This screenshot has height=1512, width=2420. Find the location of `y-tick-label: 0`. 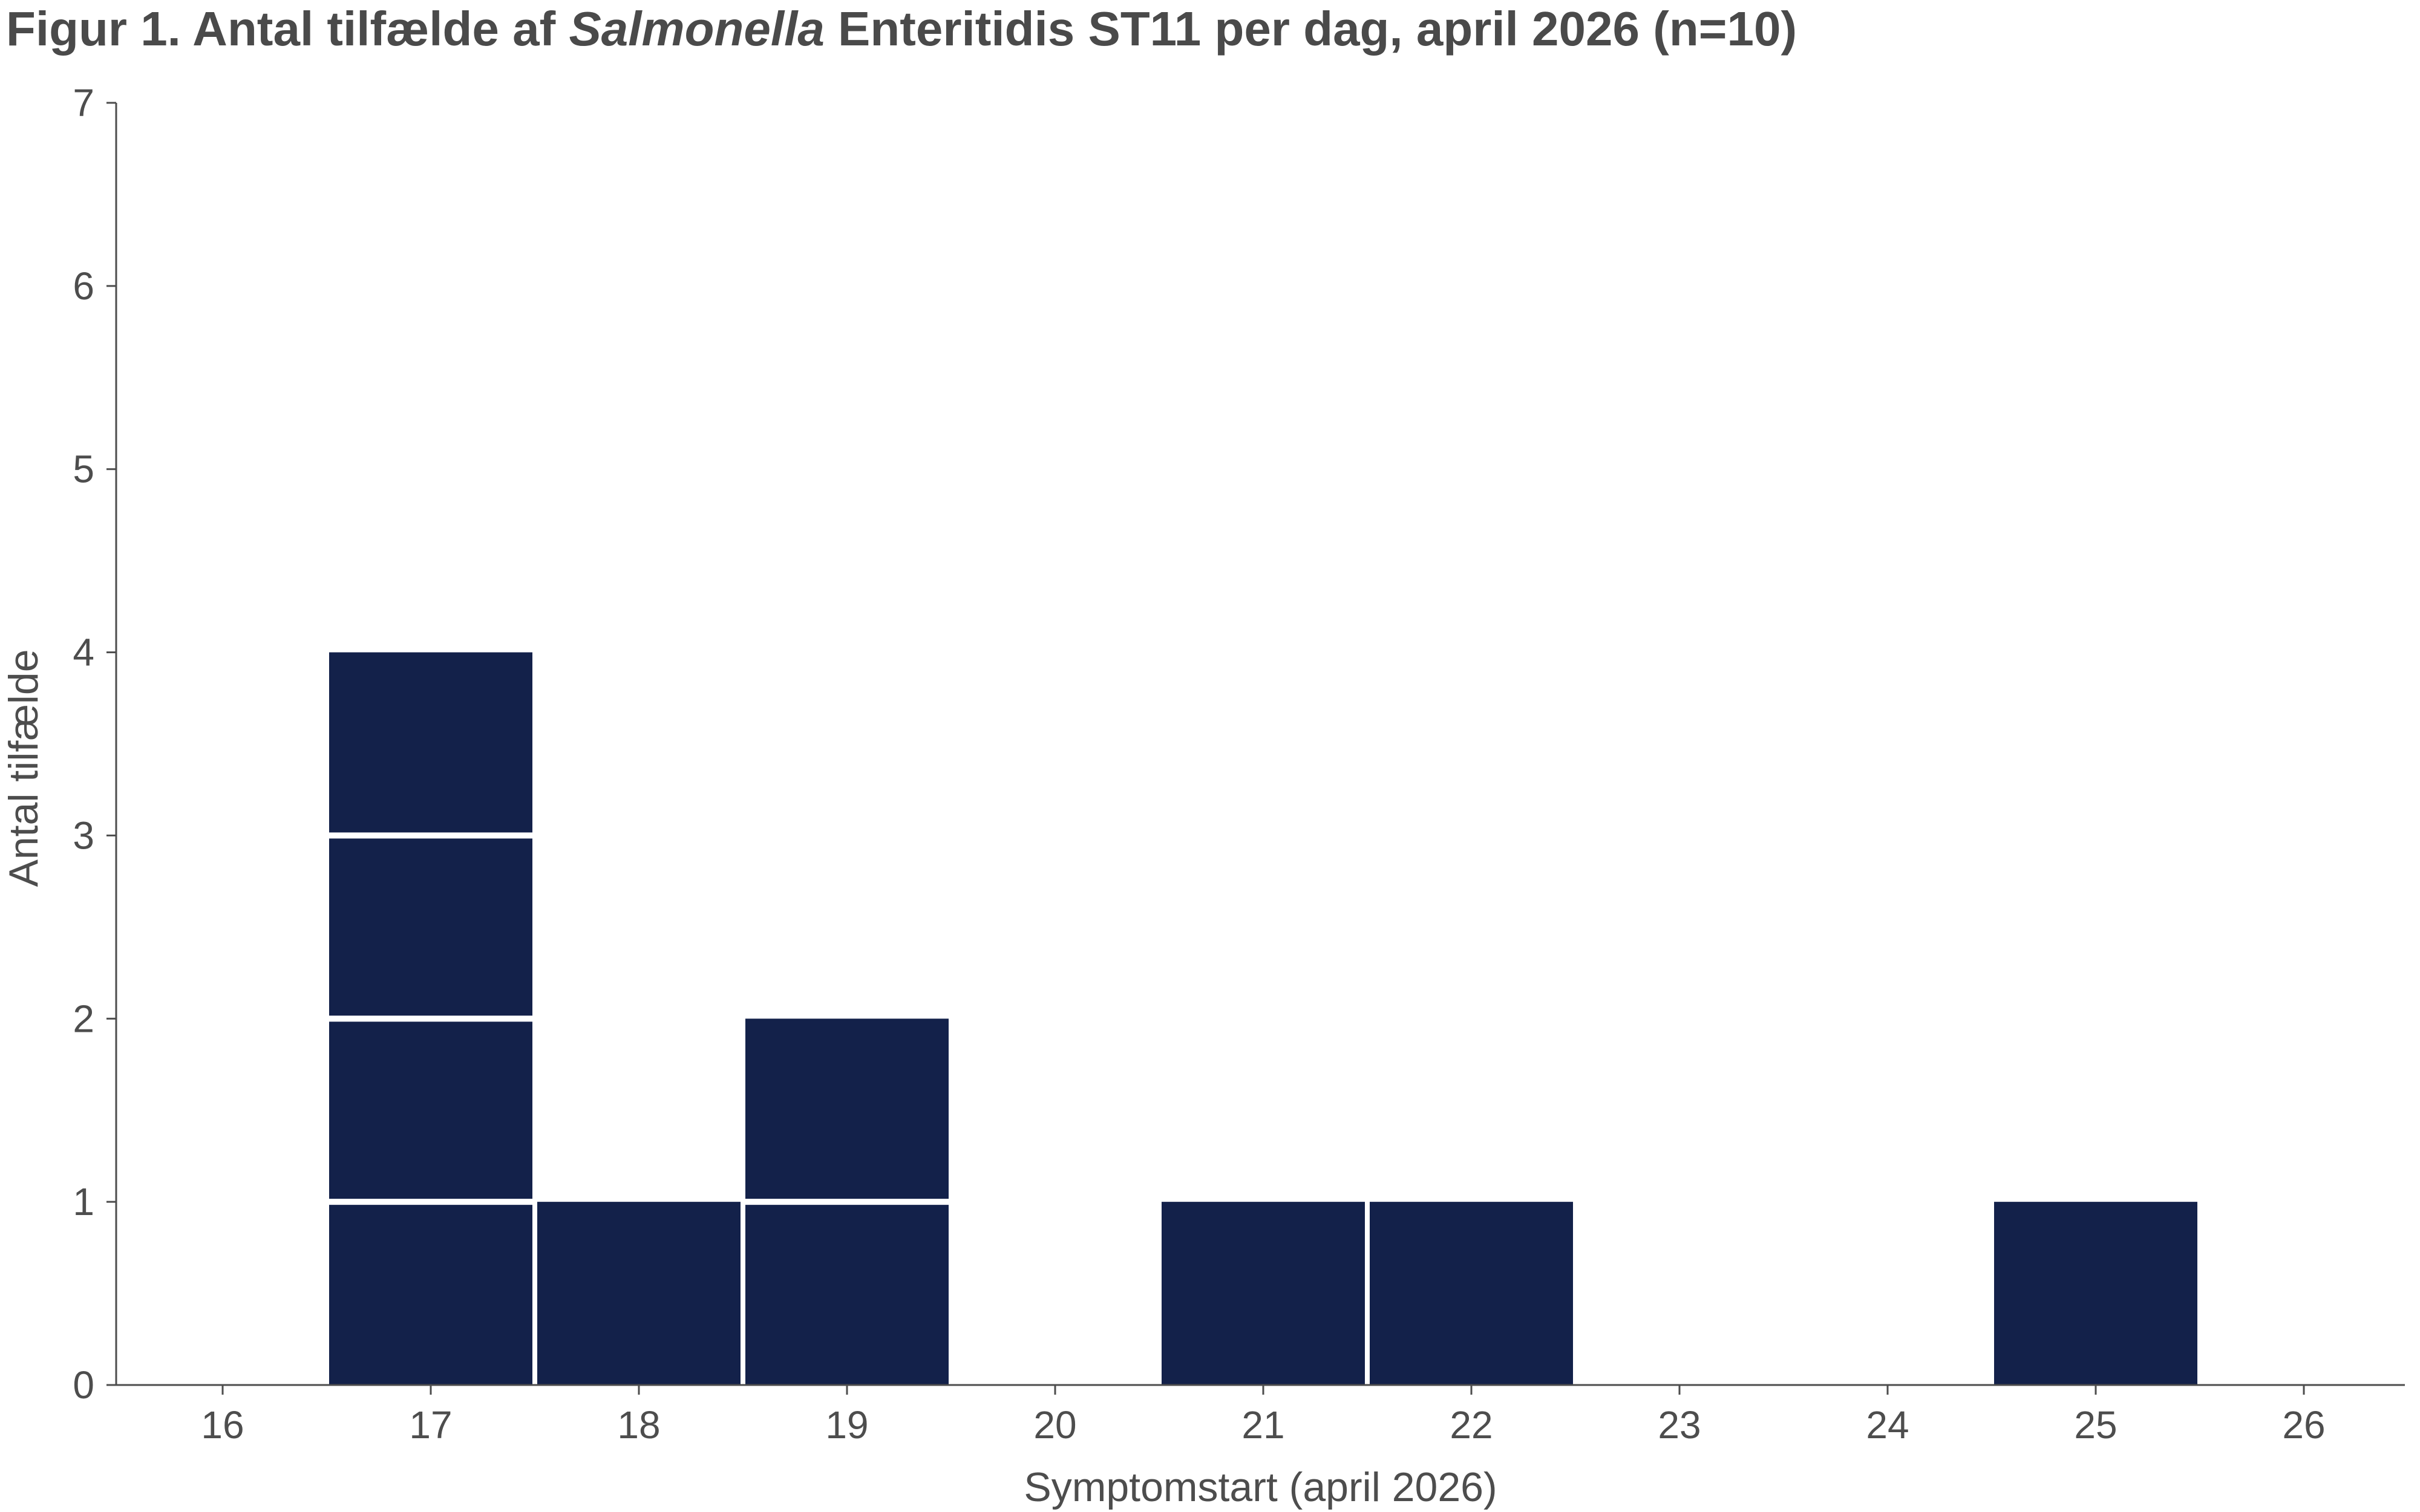

y-tick-label: 0 is located at coordinates (83, 1385).